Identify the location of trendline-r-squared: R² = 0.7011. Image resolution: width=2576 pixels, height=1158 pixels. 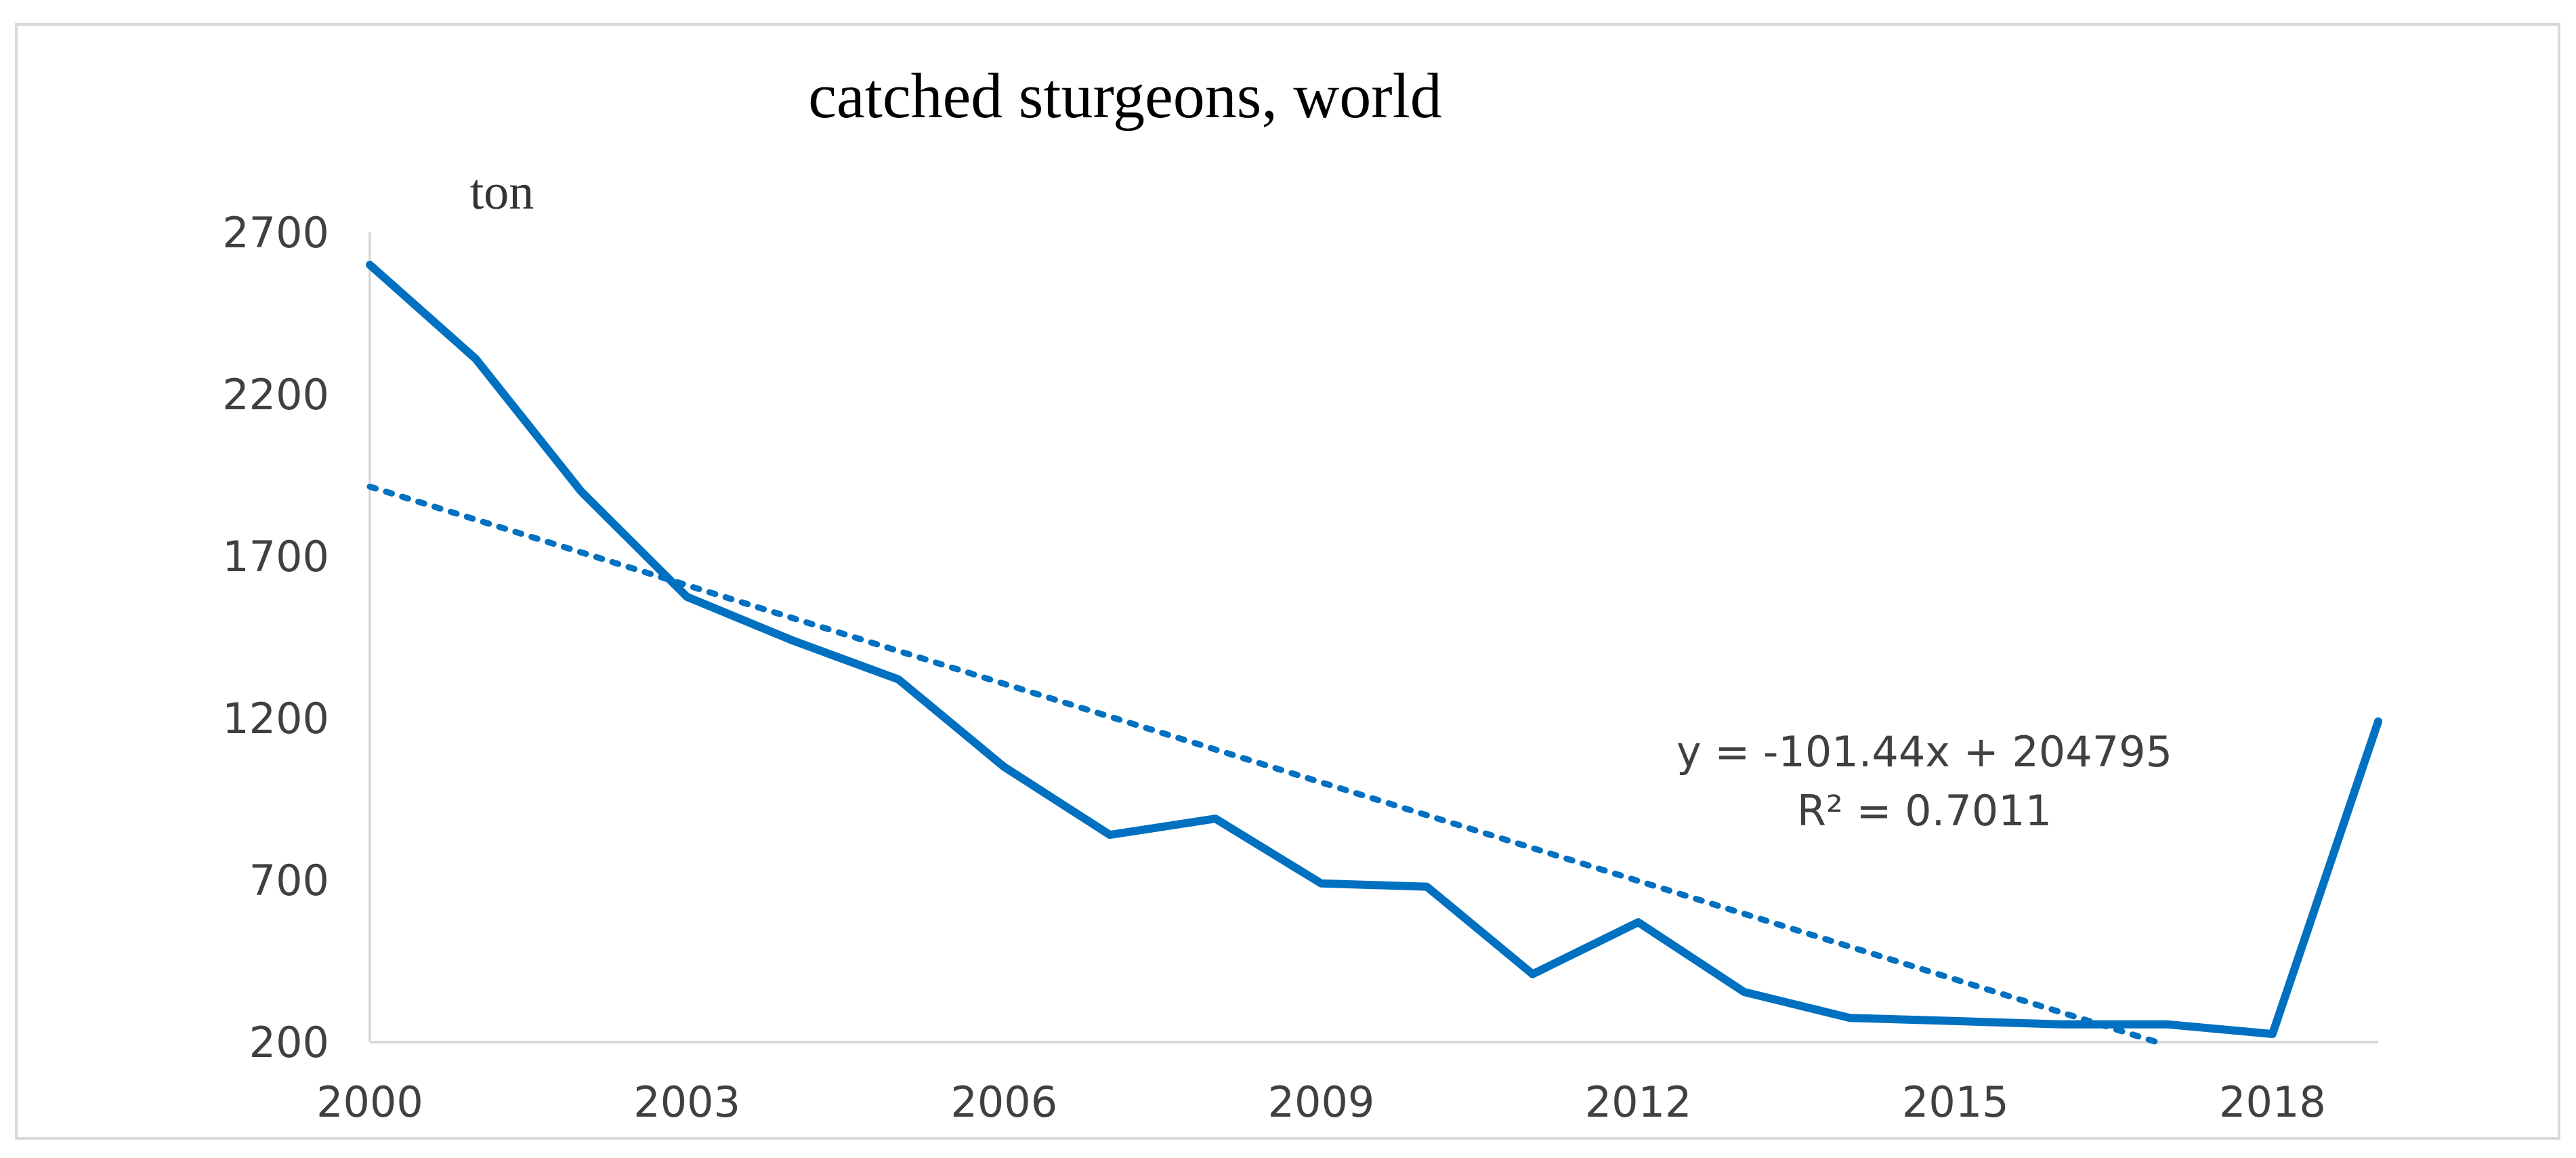
(1925, 810).